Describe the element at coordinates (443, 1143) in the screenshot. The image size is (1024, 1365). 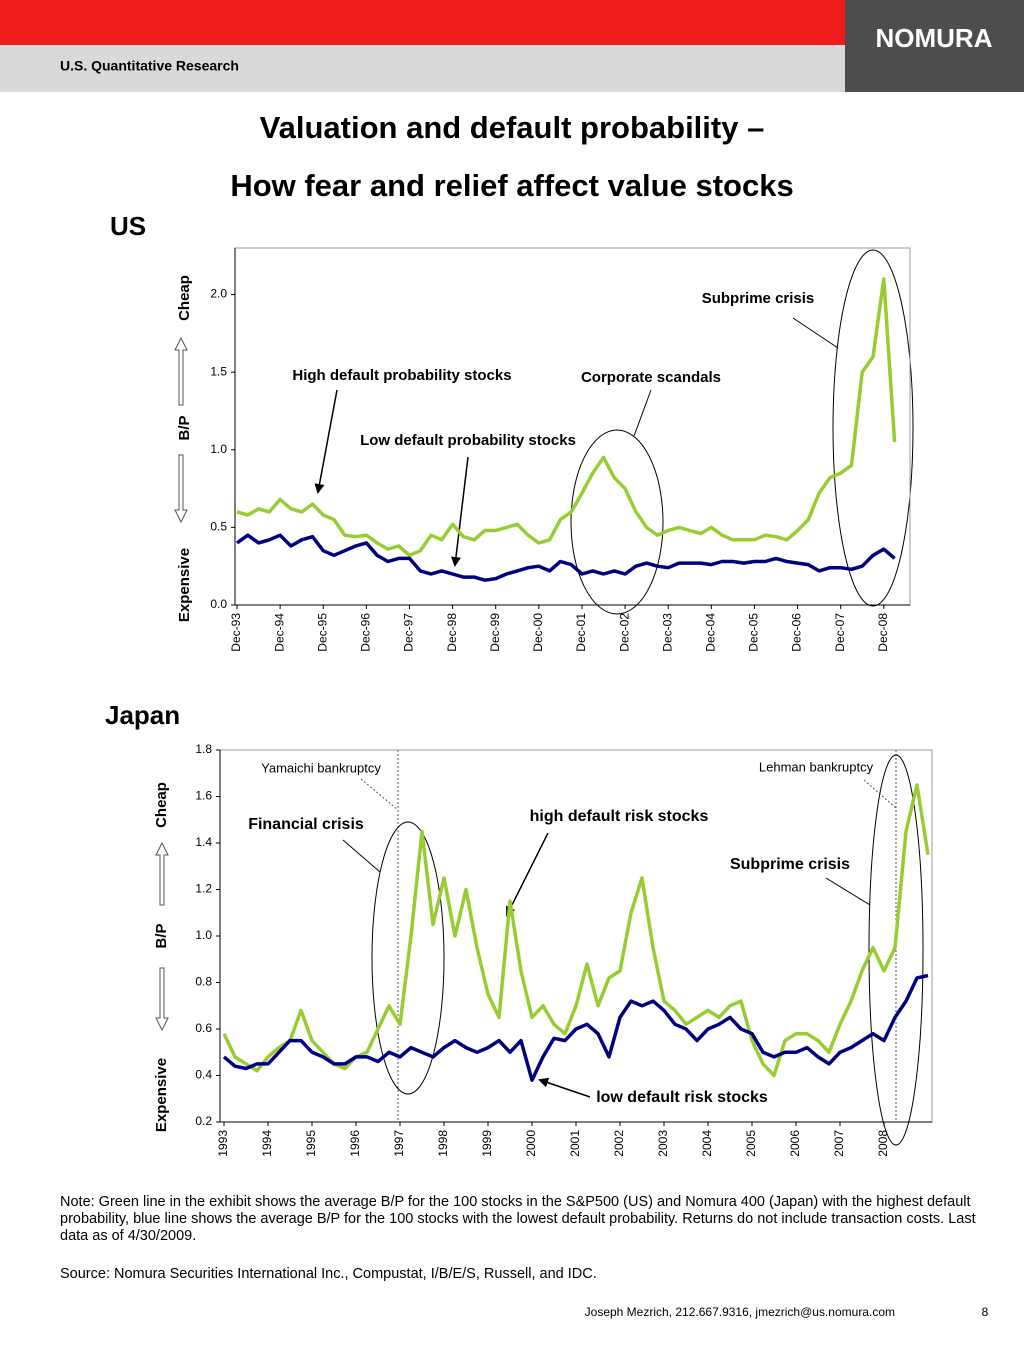
I see `x-tick-label: 1998` at that location.